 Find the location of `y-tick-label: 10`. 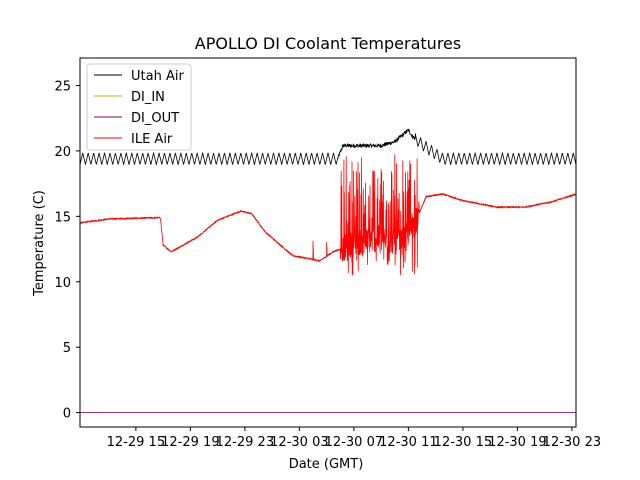

y-tick-label: 10 is located at coordinates (62, 283).